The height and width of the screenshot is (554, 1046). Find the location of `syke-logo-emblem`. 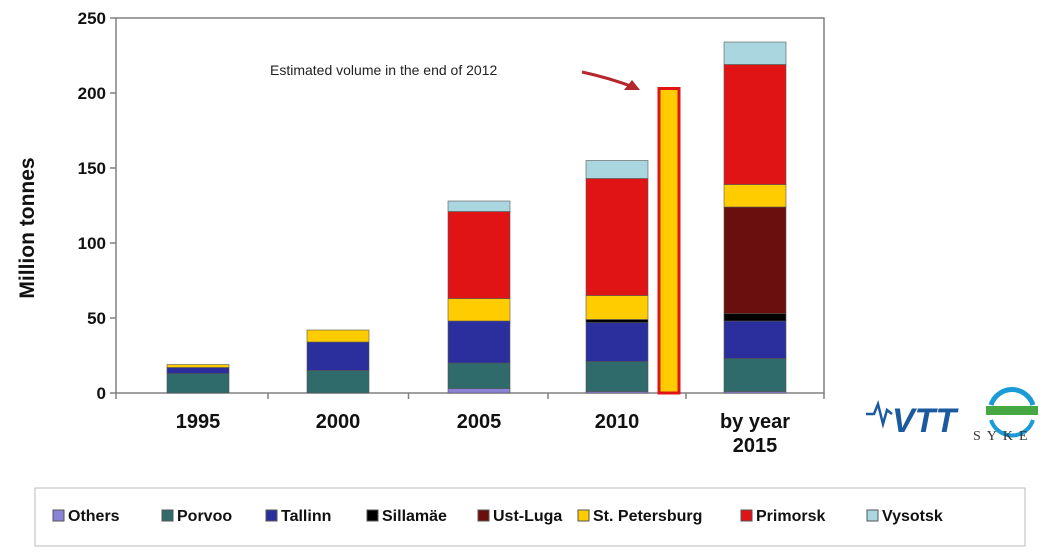

syke-logo-emblem is located at coordinates (1012, 396).